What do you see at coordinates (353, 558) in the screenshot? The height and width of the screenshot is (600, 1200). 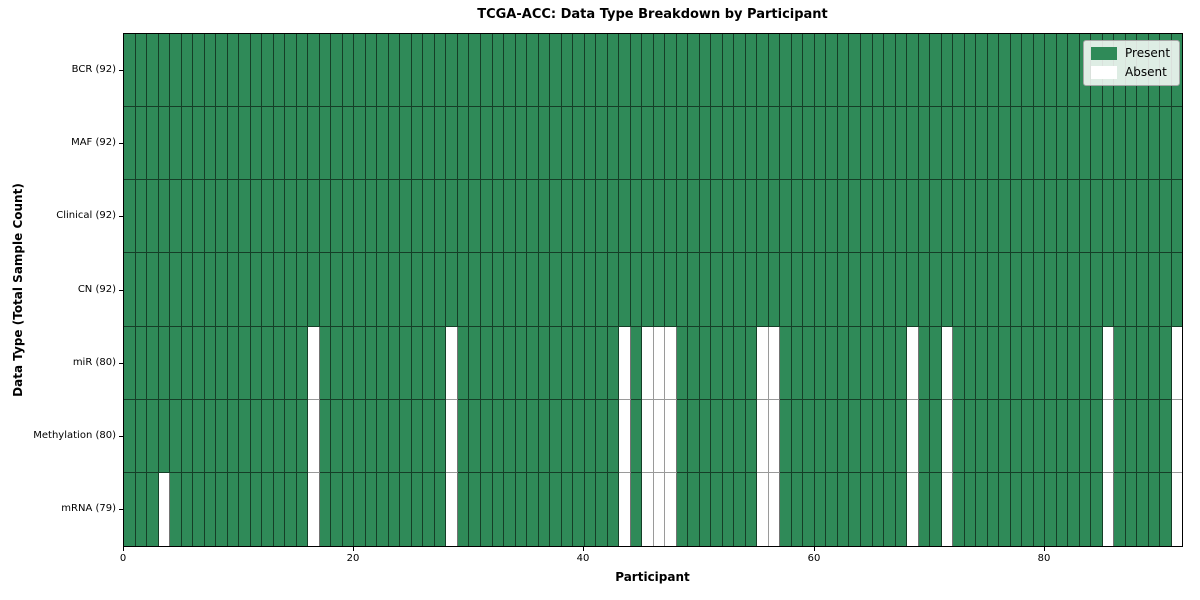 I see `x-tick-label: 20` at bounding box center [353, 558].